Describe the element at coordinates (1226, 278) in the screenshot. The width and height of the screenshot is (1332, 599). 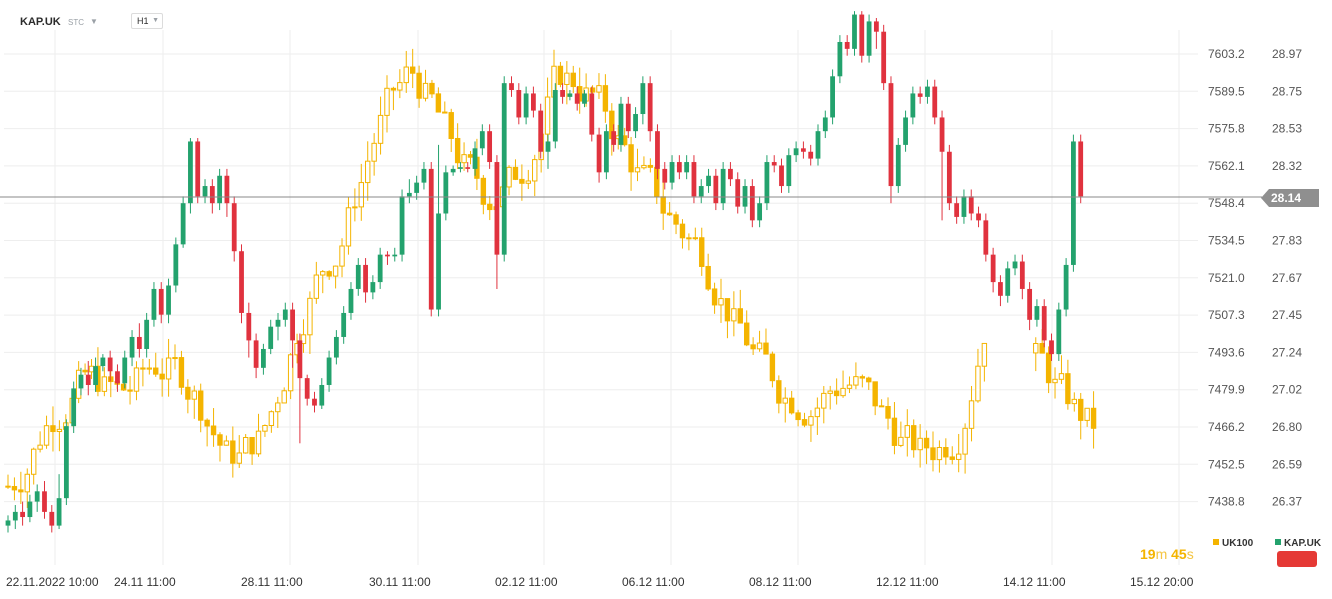
I see `left-price-label: 7521.0` at that location.